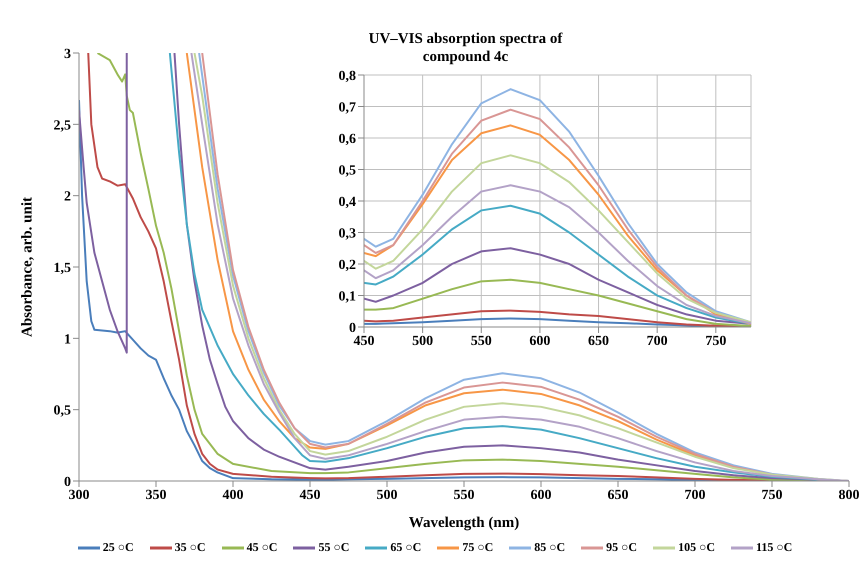 Image resolution: width=862 pixels, height=572 pixels. I want to click on y-tick-label: 1, so click(67, 340).